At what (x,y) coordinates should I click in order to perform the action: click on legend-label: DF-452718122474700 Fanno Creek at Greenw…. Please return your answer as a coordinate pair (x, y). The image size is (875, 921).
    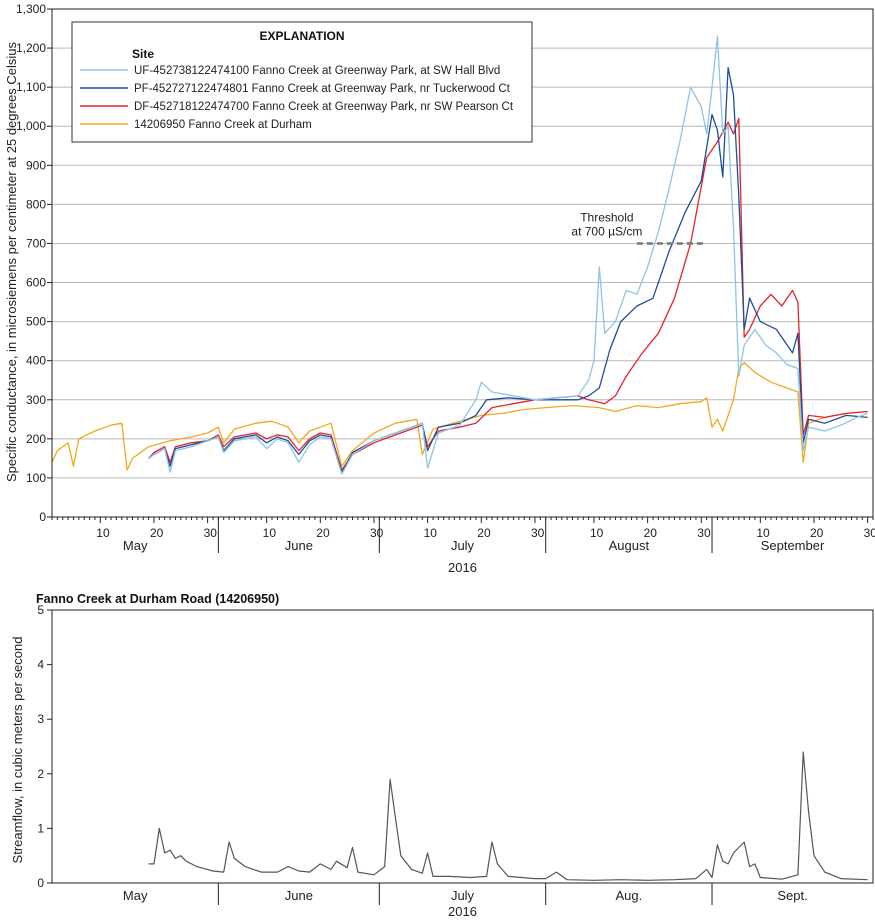
    Looking at the image, I should click on (324, 107).